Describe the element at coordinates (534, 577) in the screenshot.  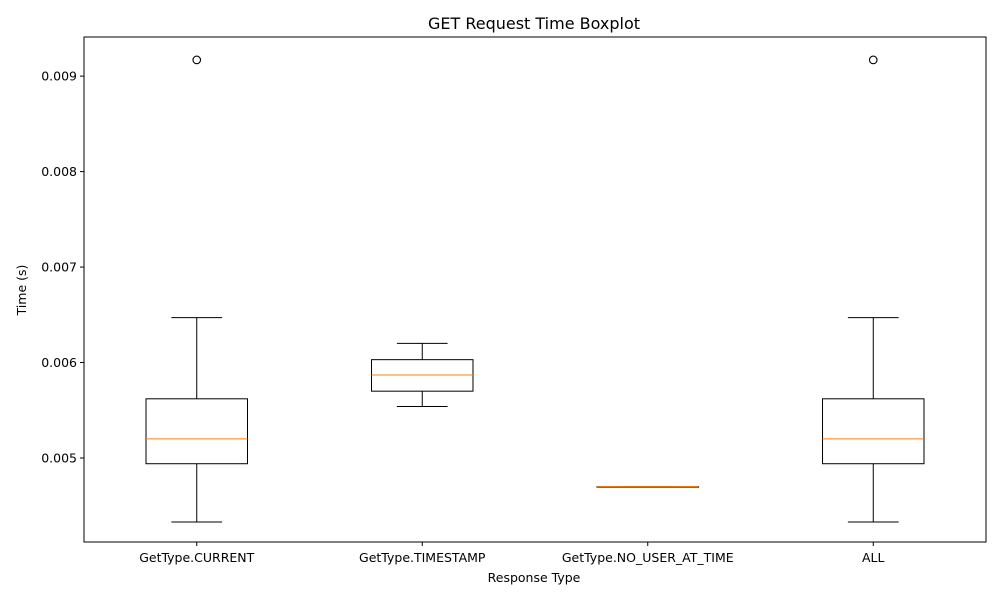
I see `x-axis-label: Response Type` at that location.